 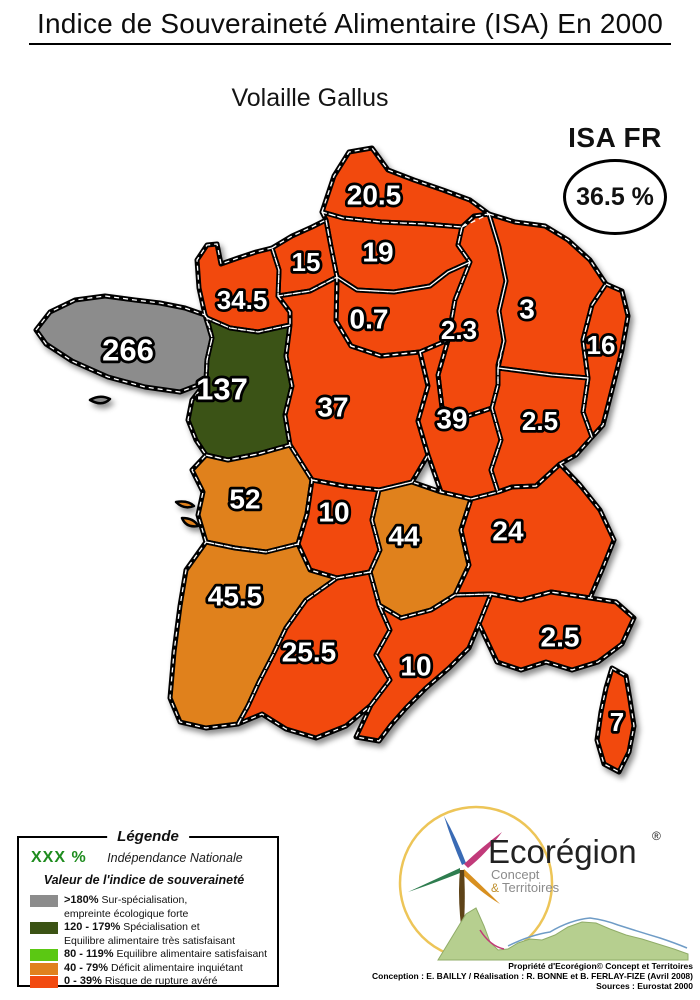 I want to click on region-value-lorraine: 3, so click(x=527, y=309).